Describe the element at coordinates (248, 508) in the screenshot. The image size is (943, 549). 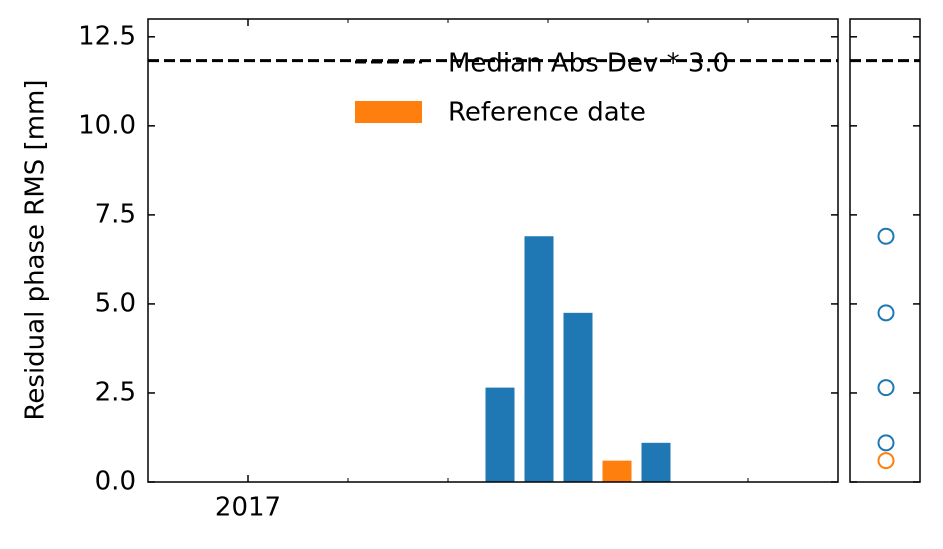
I see `x-tick-label: 2017` at that location.